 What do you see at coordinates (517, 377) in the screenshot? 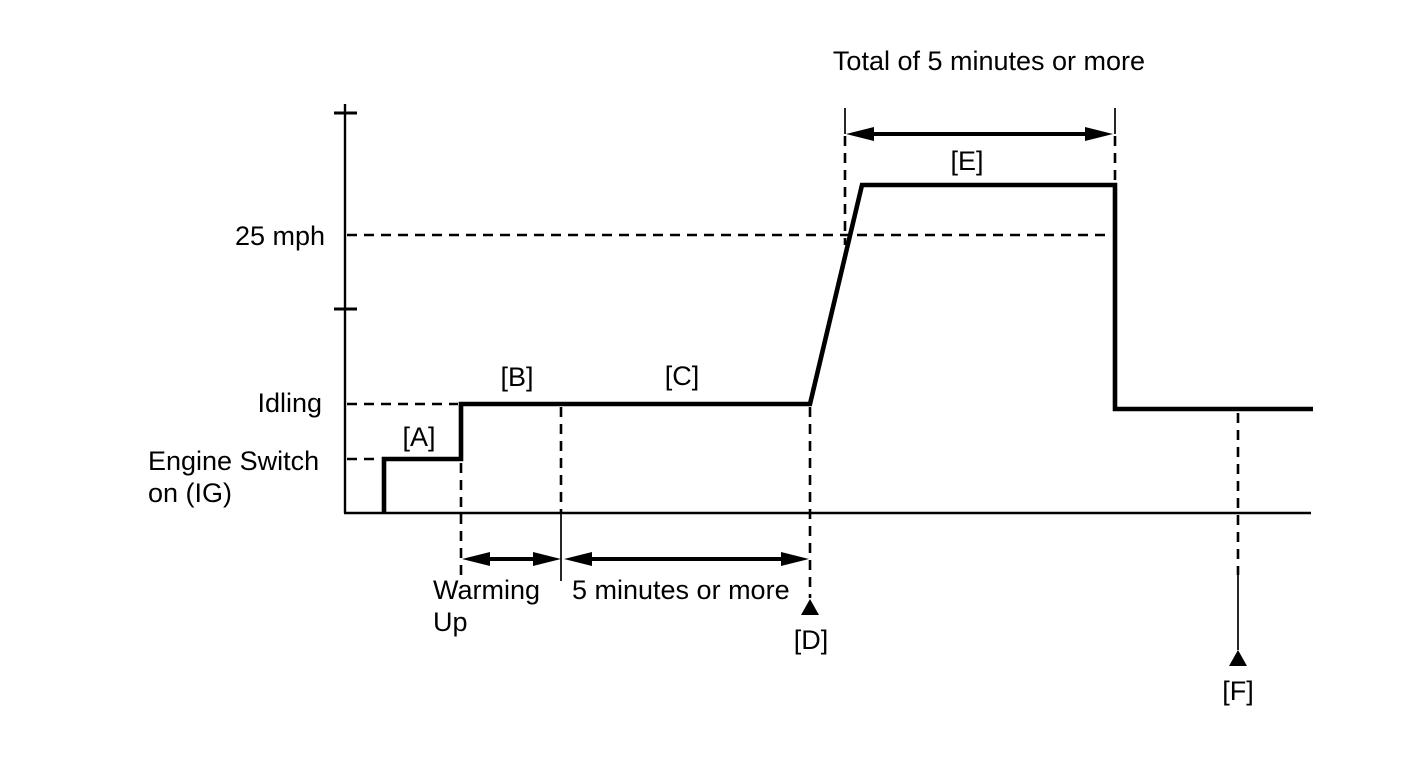
I see `phase-b-label: [B]` at bounding box center [517, 377].